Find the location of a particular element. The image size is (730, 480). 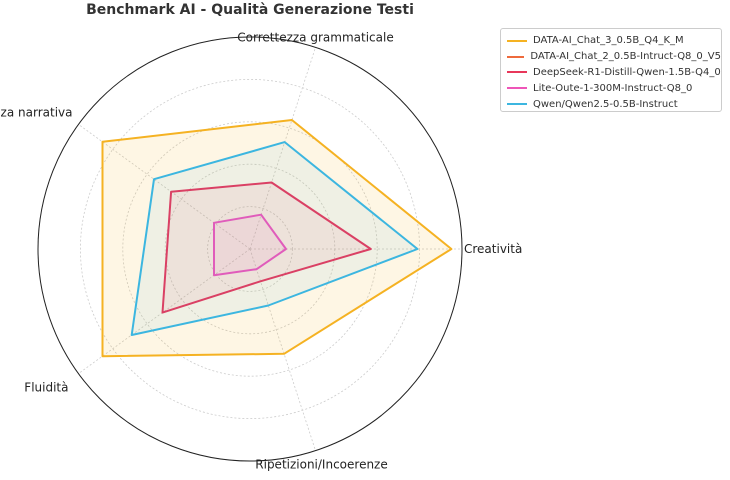

legend-label: DATA-AI_Chat_3_0.5B_Q4_K_M is located at coordinates (608, 41).